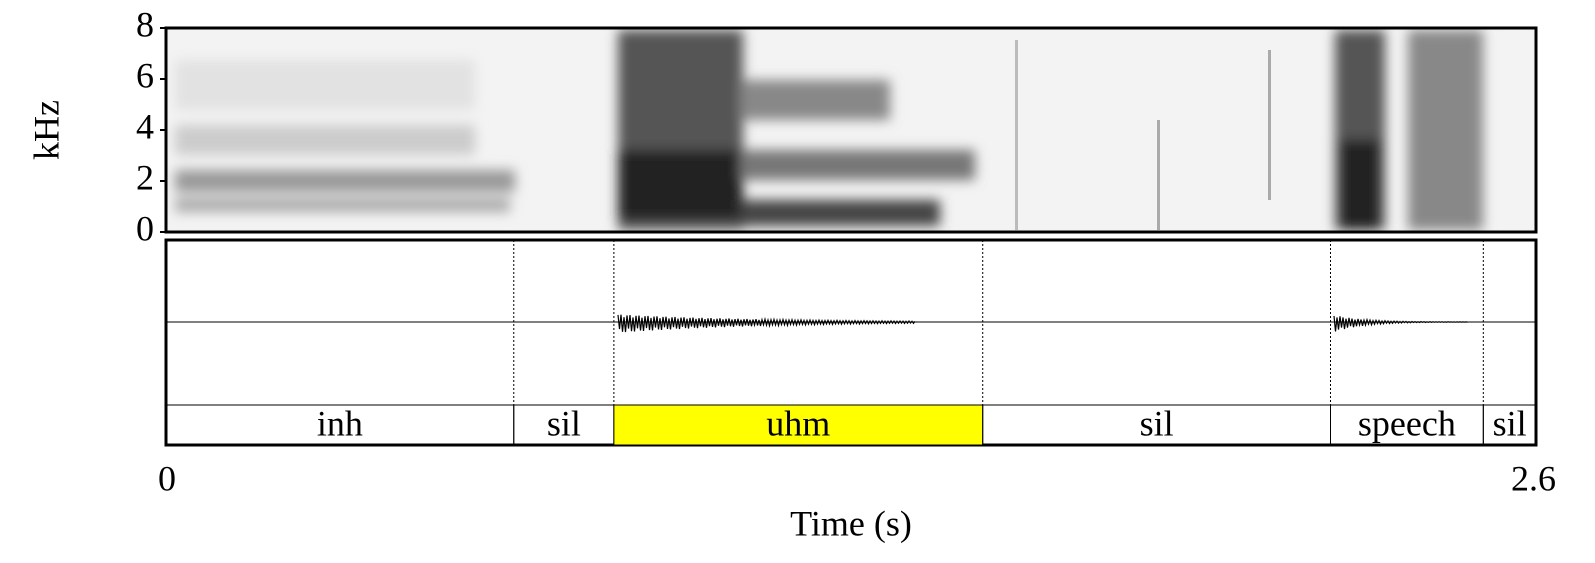 The width and height of the screenshot is (1595, 563). I want to click on x-tick-label: 2.6, so click(1533, 478).